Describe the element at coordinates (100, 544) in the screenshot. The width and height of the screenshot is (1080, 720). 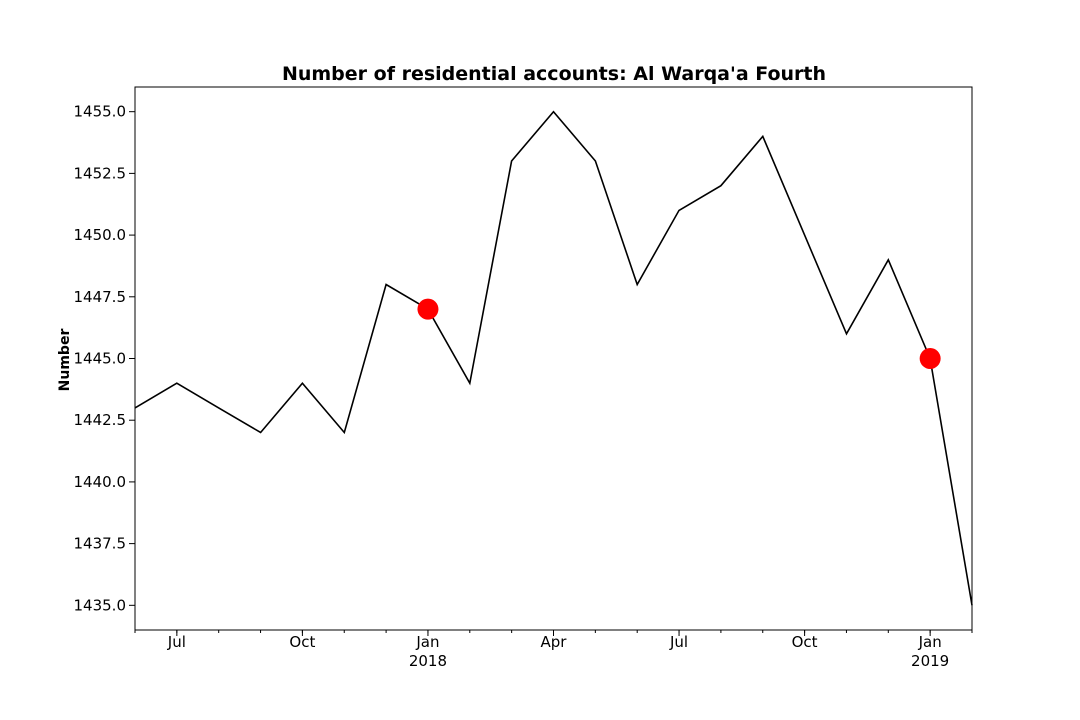
I see `y-tick-label: 1437.5` at that location.